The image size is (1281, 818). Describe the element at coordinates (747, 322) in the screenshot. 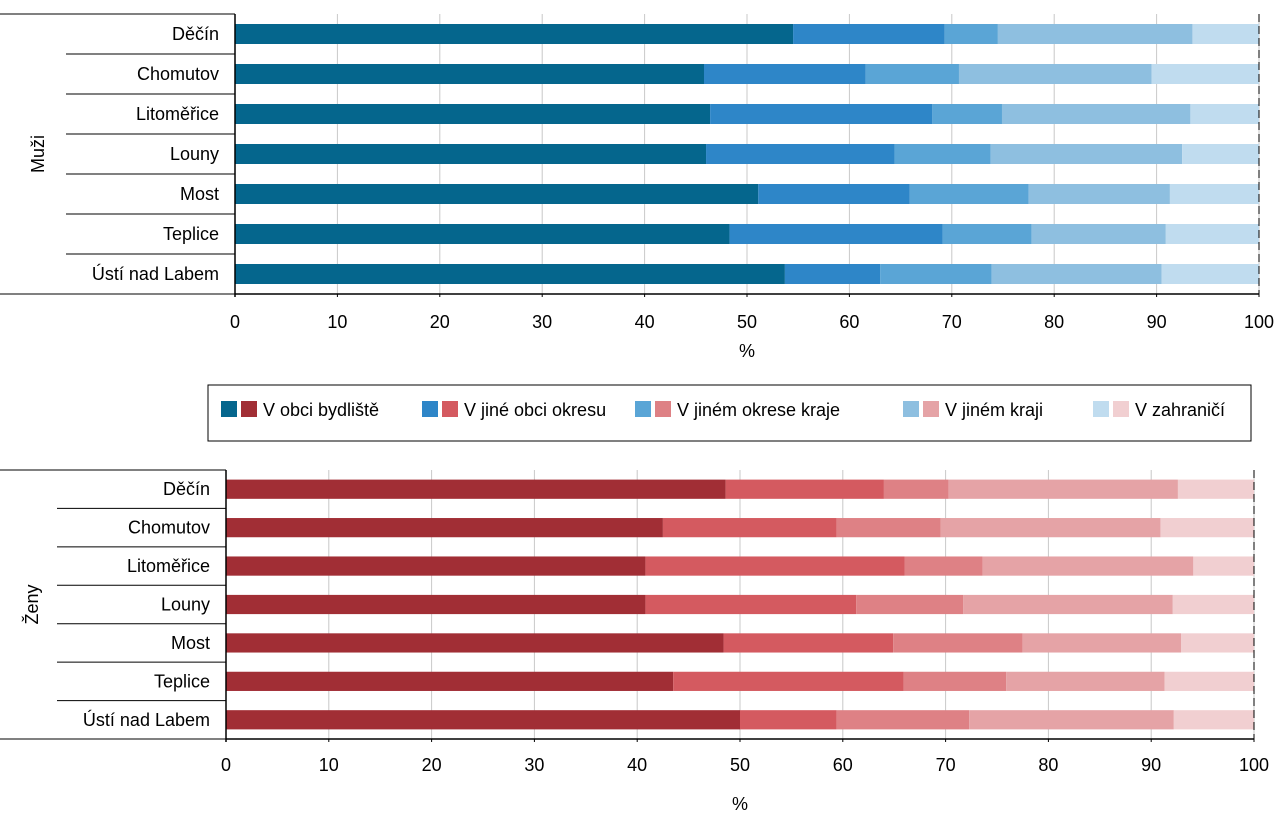

I see `x-tick-label: 50` at that location.